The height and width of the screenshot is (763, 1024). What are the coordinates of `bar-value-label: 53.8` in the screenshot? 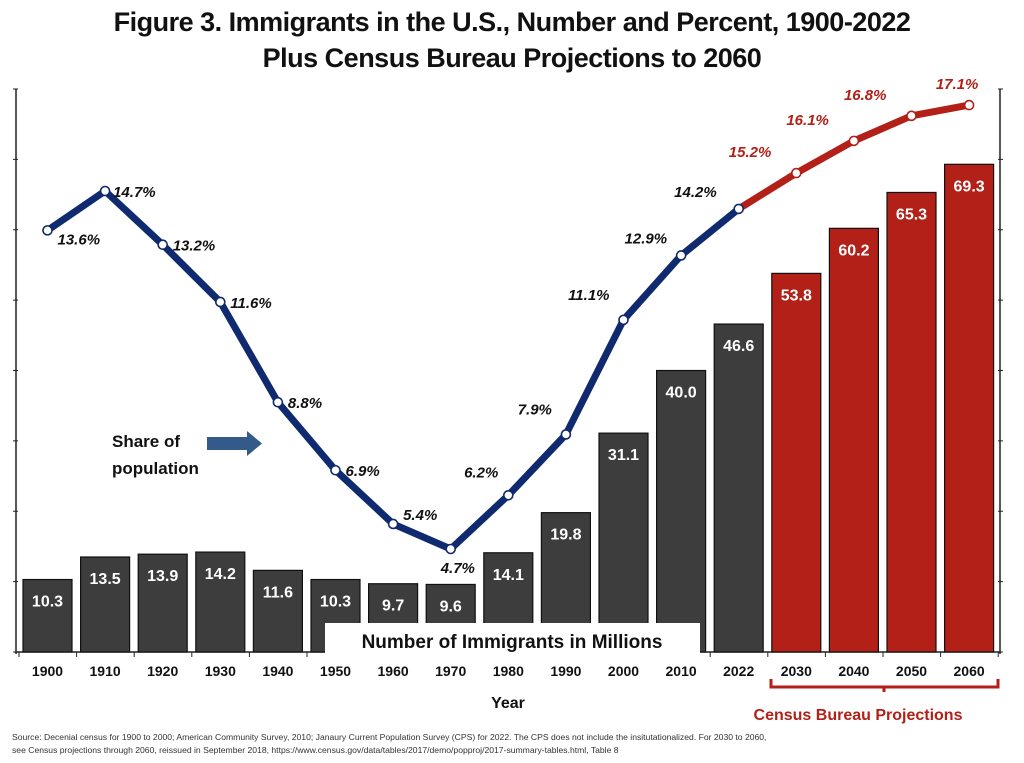 It's located at (796, 295).